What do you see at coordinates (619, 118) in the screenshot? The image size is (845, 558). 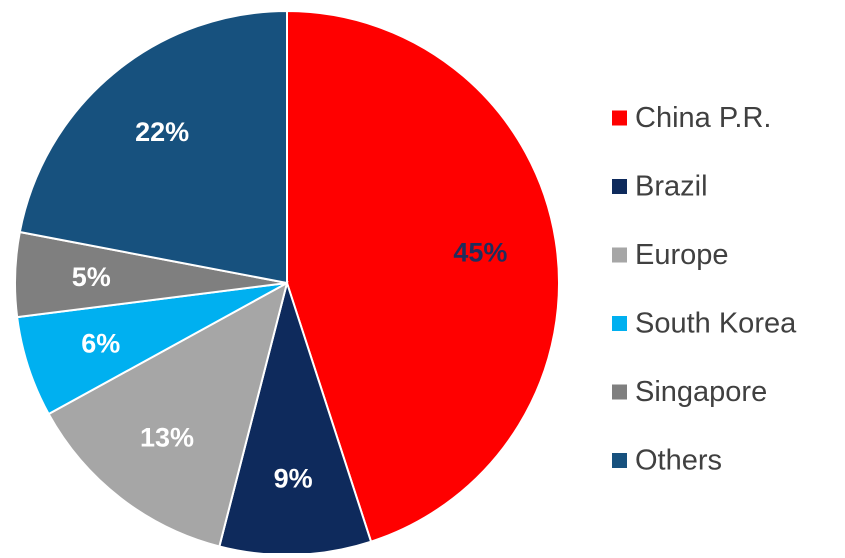 I see `legend-swatch-china-p-r` at bounding box center [619, 118].